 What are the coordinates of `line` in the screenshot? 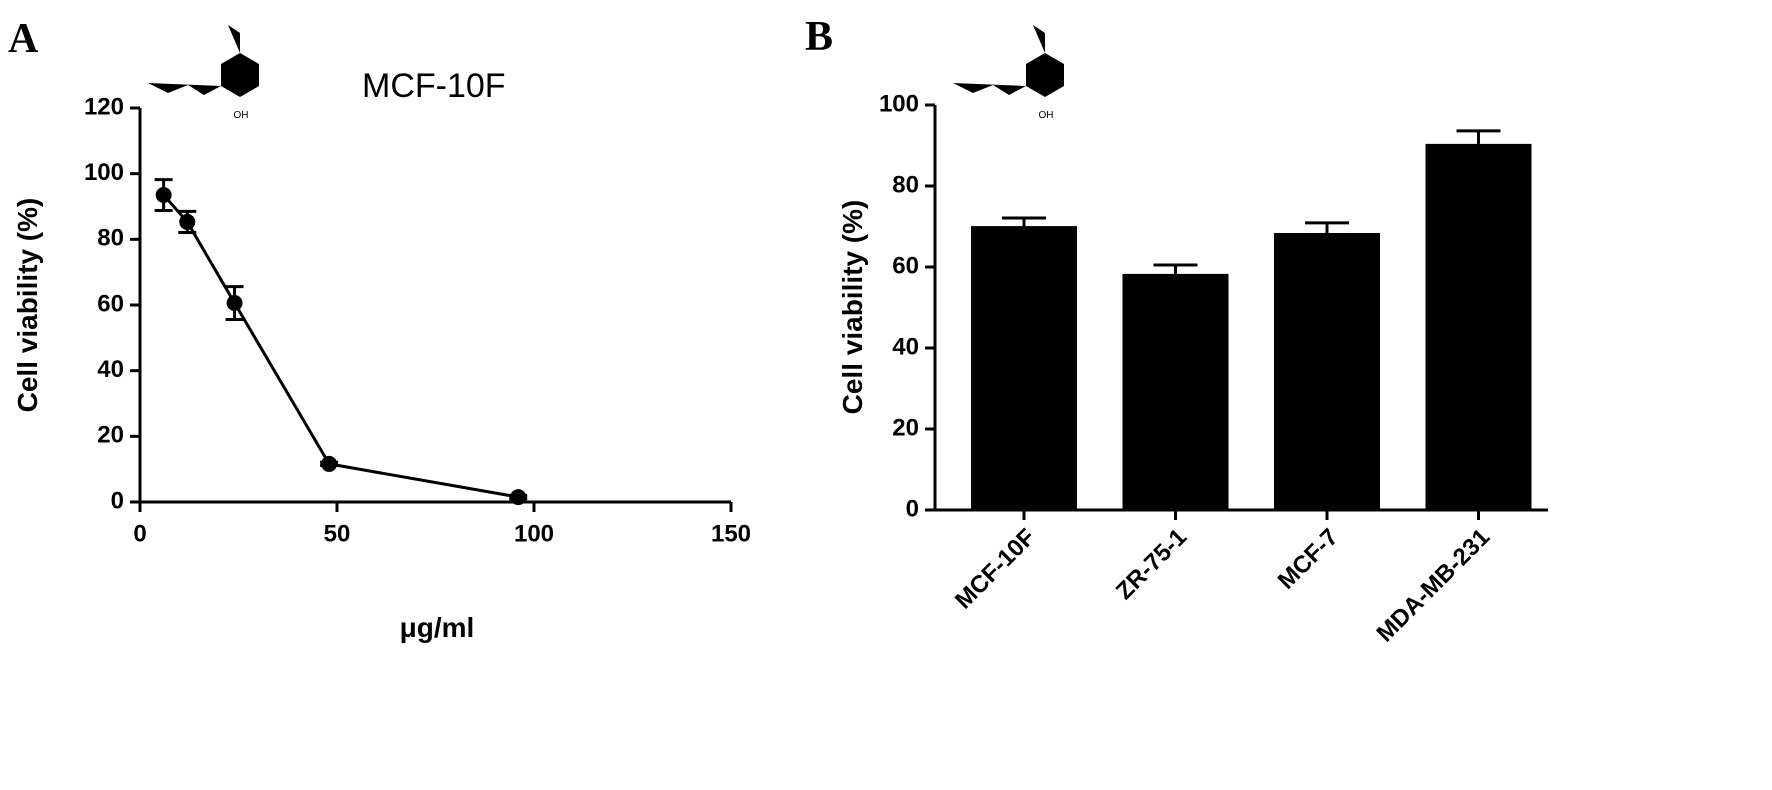 It's located at (340, 346).